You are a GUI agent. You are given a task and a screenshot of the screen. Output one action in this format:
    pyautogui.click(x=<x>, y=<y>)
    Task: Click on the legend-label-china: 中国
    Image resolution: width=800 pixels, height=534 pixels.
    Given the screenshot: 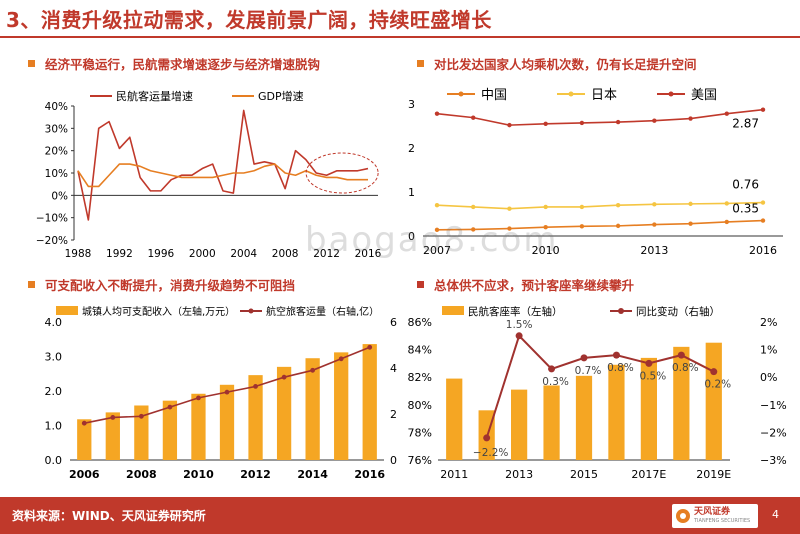 What is the action you would take?
    pyautogui.click(x=494, y=95)
    